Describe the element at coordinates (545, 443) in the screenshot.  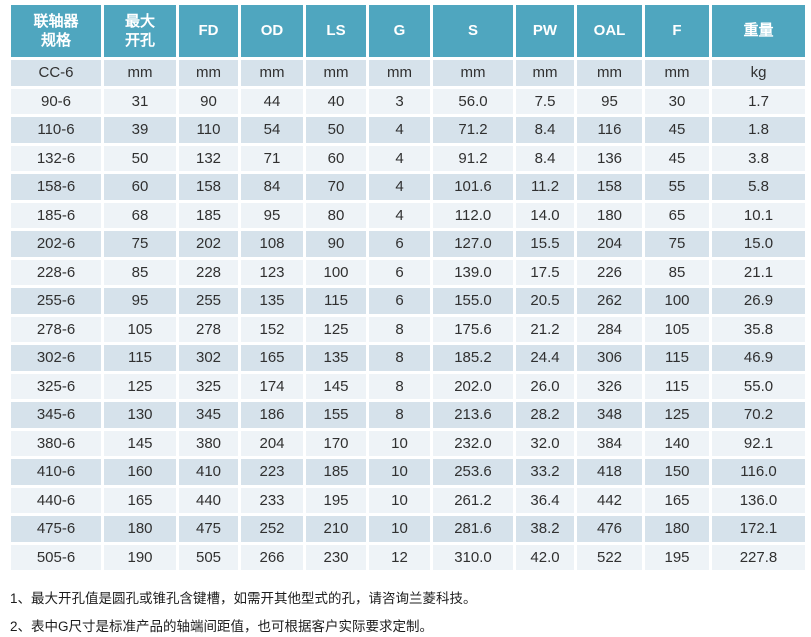
I see `table-cell: 32.0` at that location.